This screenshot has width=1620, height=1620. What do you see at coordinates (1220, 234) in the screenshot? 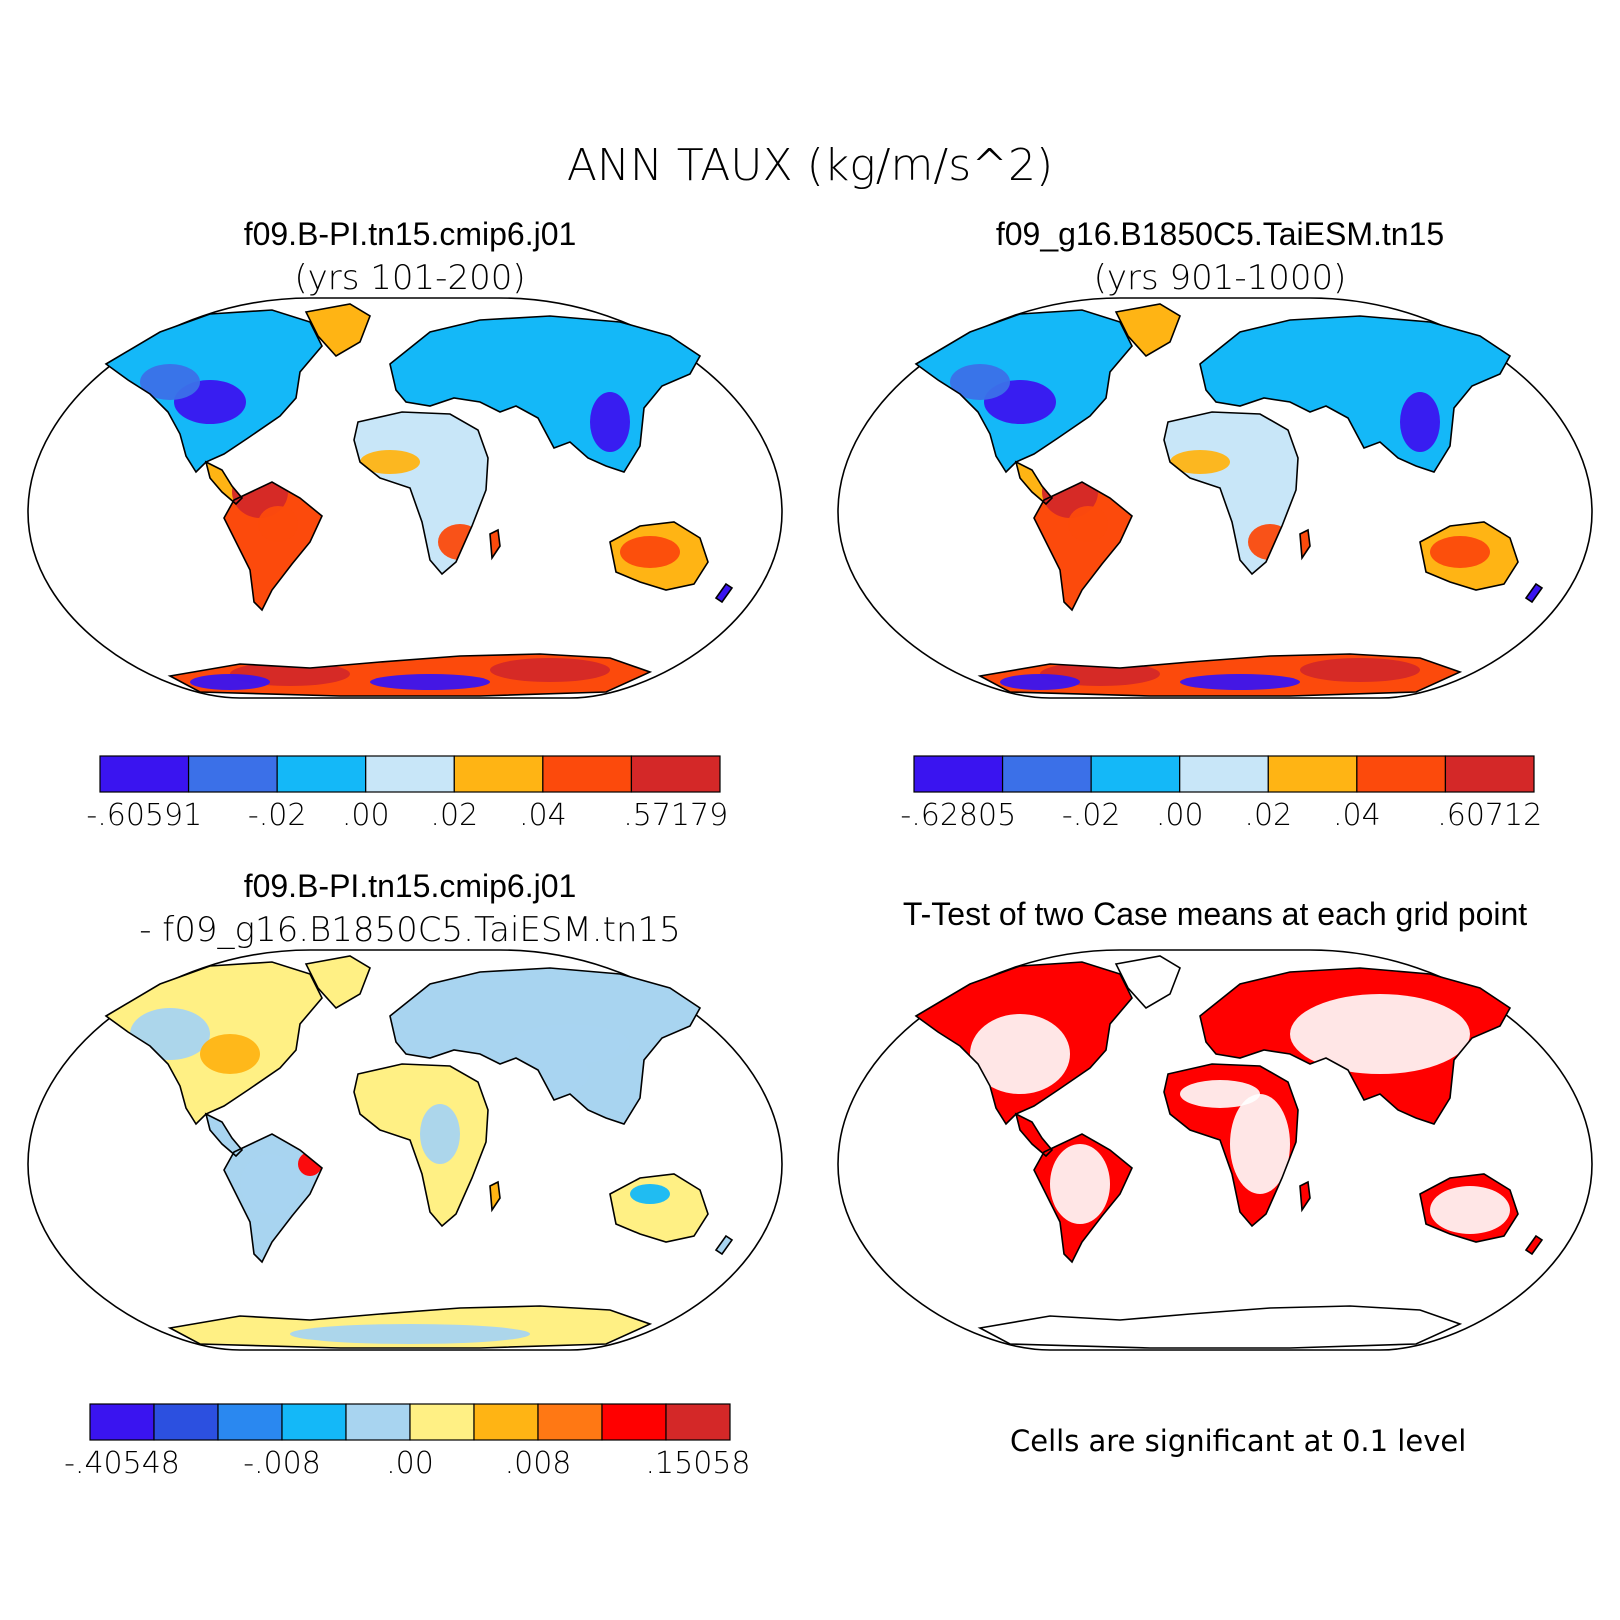
I see `panel-title-case2: f09_g16.B1850C5.TaiESM.tn15` at bounding box center [1220, 234].